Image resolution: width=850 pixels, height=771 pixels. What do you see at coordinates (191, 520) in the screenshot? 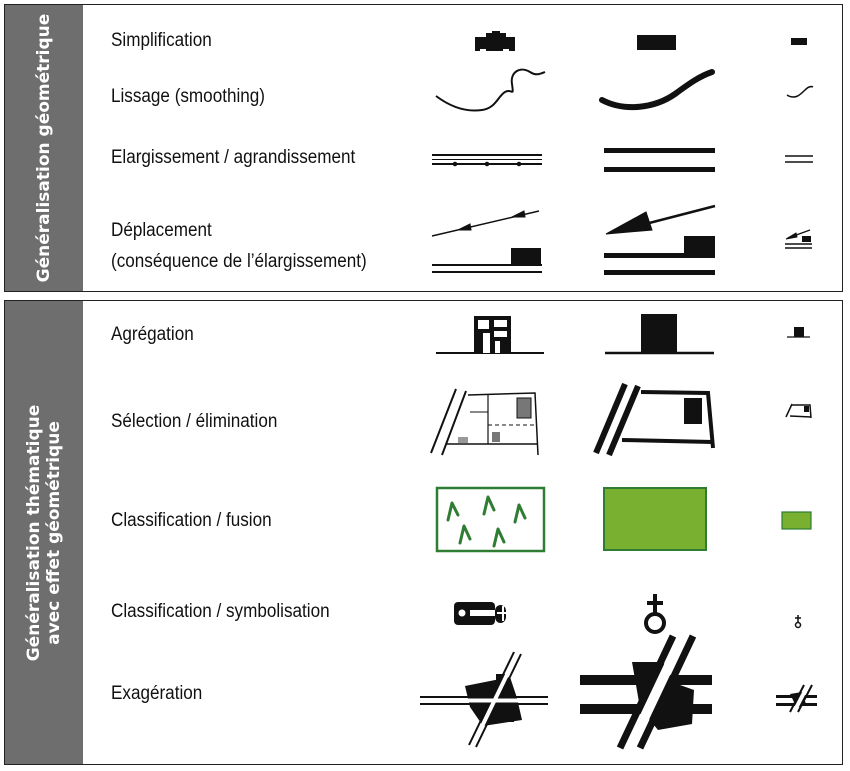
I see `label-classification-fusion: Classification / fusion` at bounding box center [191, 520].